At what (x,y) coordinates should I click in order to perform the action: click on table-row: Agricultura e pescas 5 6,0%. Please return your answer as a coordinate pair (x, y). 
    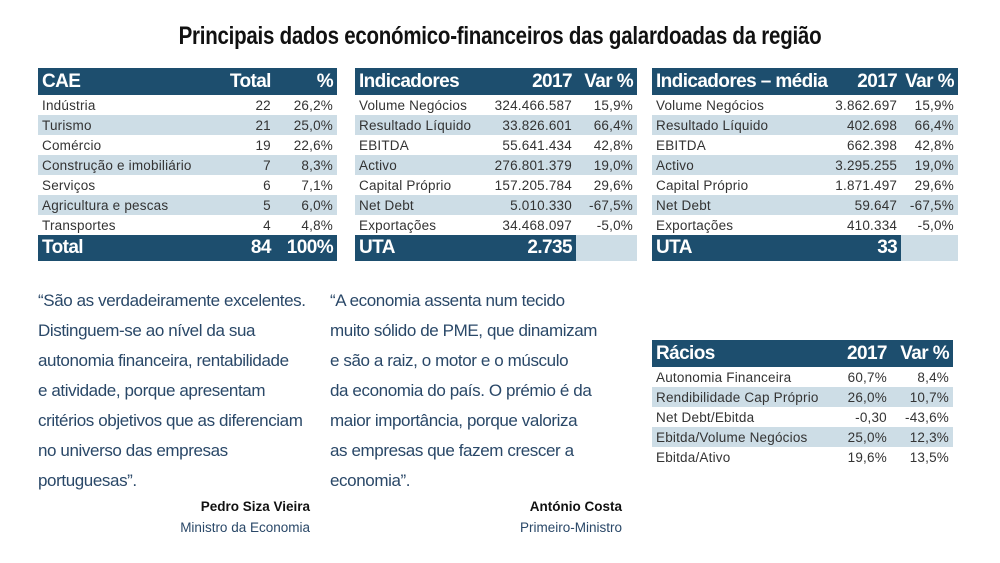
    Looking at the image, I should click on (187, 205).